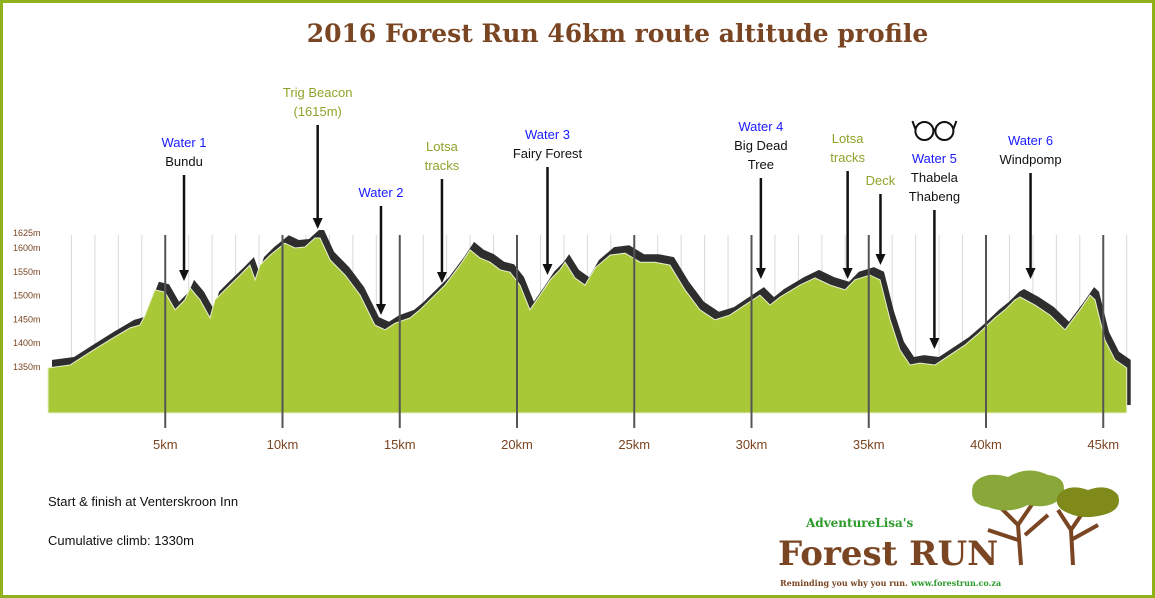 The image size is (1155, 598). Describe the element at coordinates (844, 583) in the screenshot. I see `logo-tagline: Reminding you why you run.` at that location.